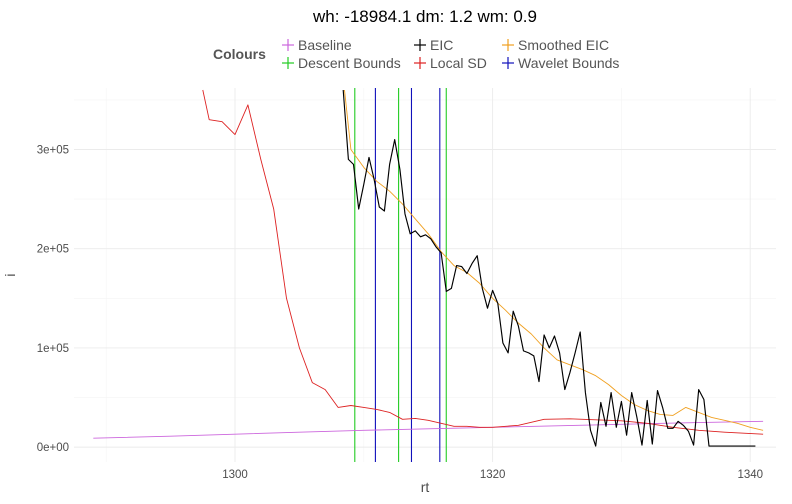  What do you see at coordinates (563, 45) in the screenshot?
I see `legend-label-smoothed-eic: Smoothed EIC` at bounding box center [563, 45].